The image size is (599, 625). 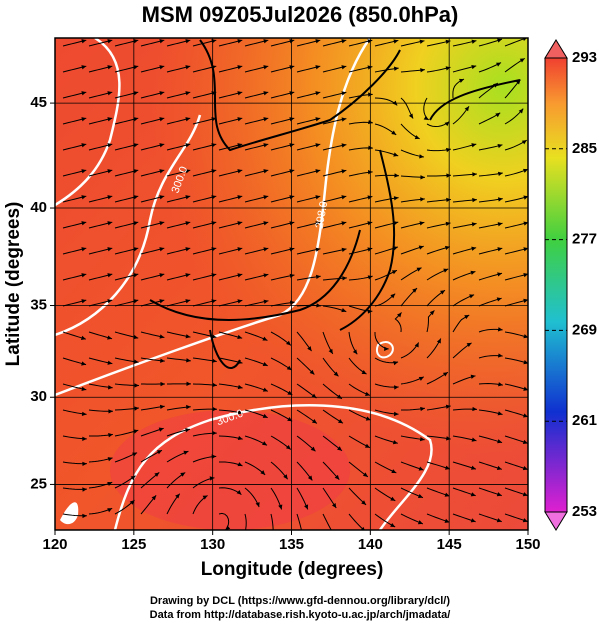 I want to click on x-tick-label: 130, so click(x=212, y=544).